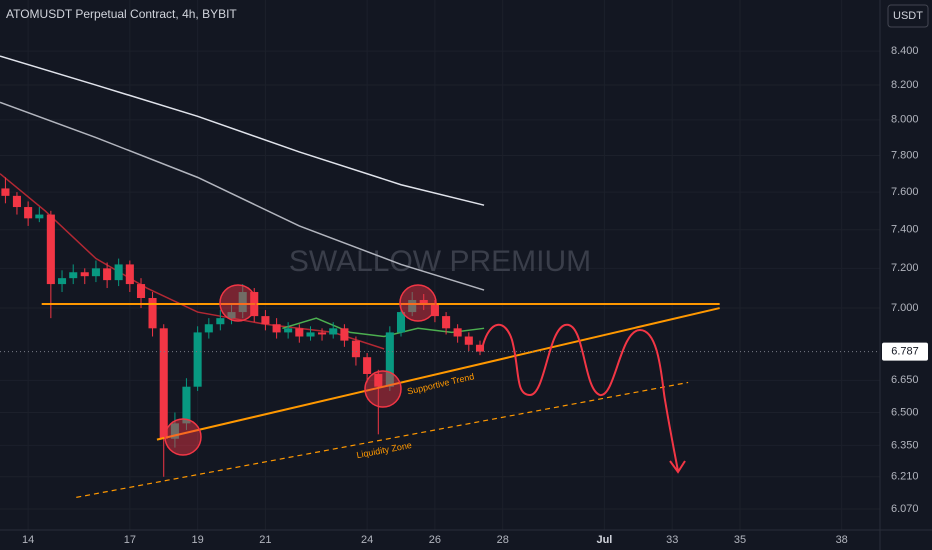  What do you see at coordinates (503, 540) in the screenshot?
I see `x-tick-label: 28` at bounding box center [503, 540].